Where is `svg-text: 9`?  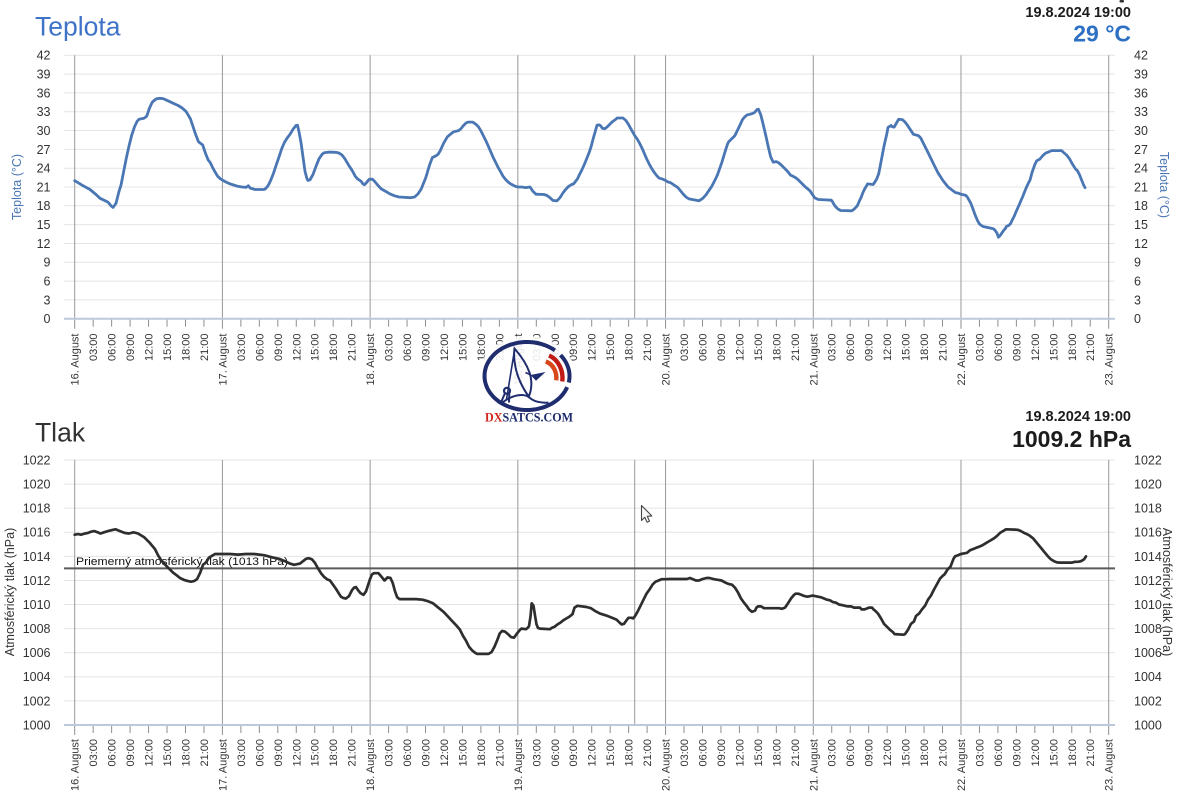 svg-text: 9 is located at coordinates (1137, 263).